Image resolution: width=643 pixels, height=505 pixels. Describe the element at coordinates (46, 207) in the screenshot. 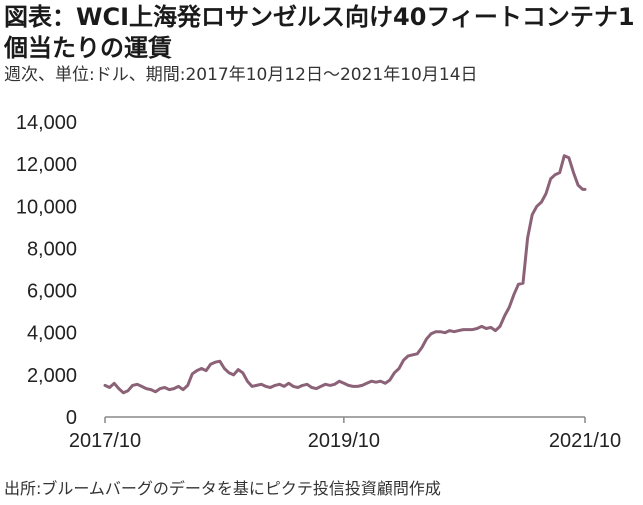

I see `y-tick-label: 10,000` at that location.